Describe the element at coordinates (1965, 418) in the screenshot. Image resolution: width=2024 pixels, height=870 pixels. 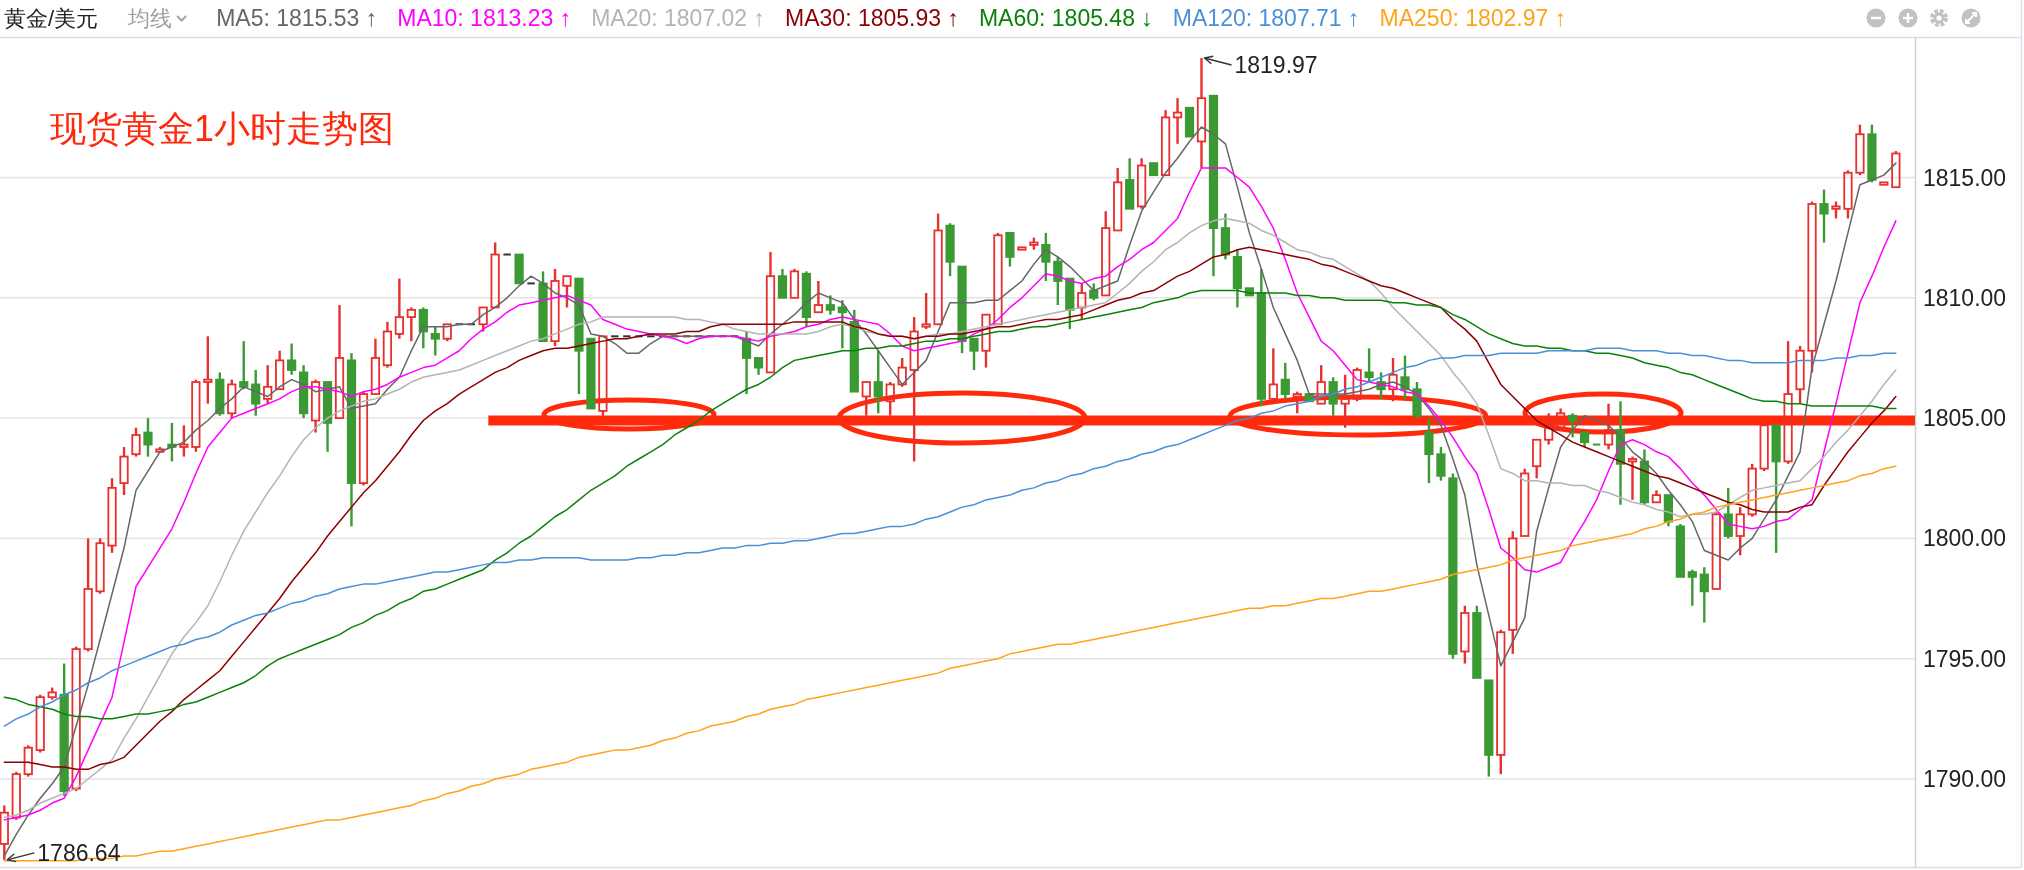
I see `y-tick-label: 1805.00` at that location.